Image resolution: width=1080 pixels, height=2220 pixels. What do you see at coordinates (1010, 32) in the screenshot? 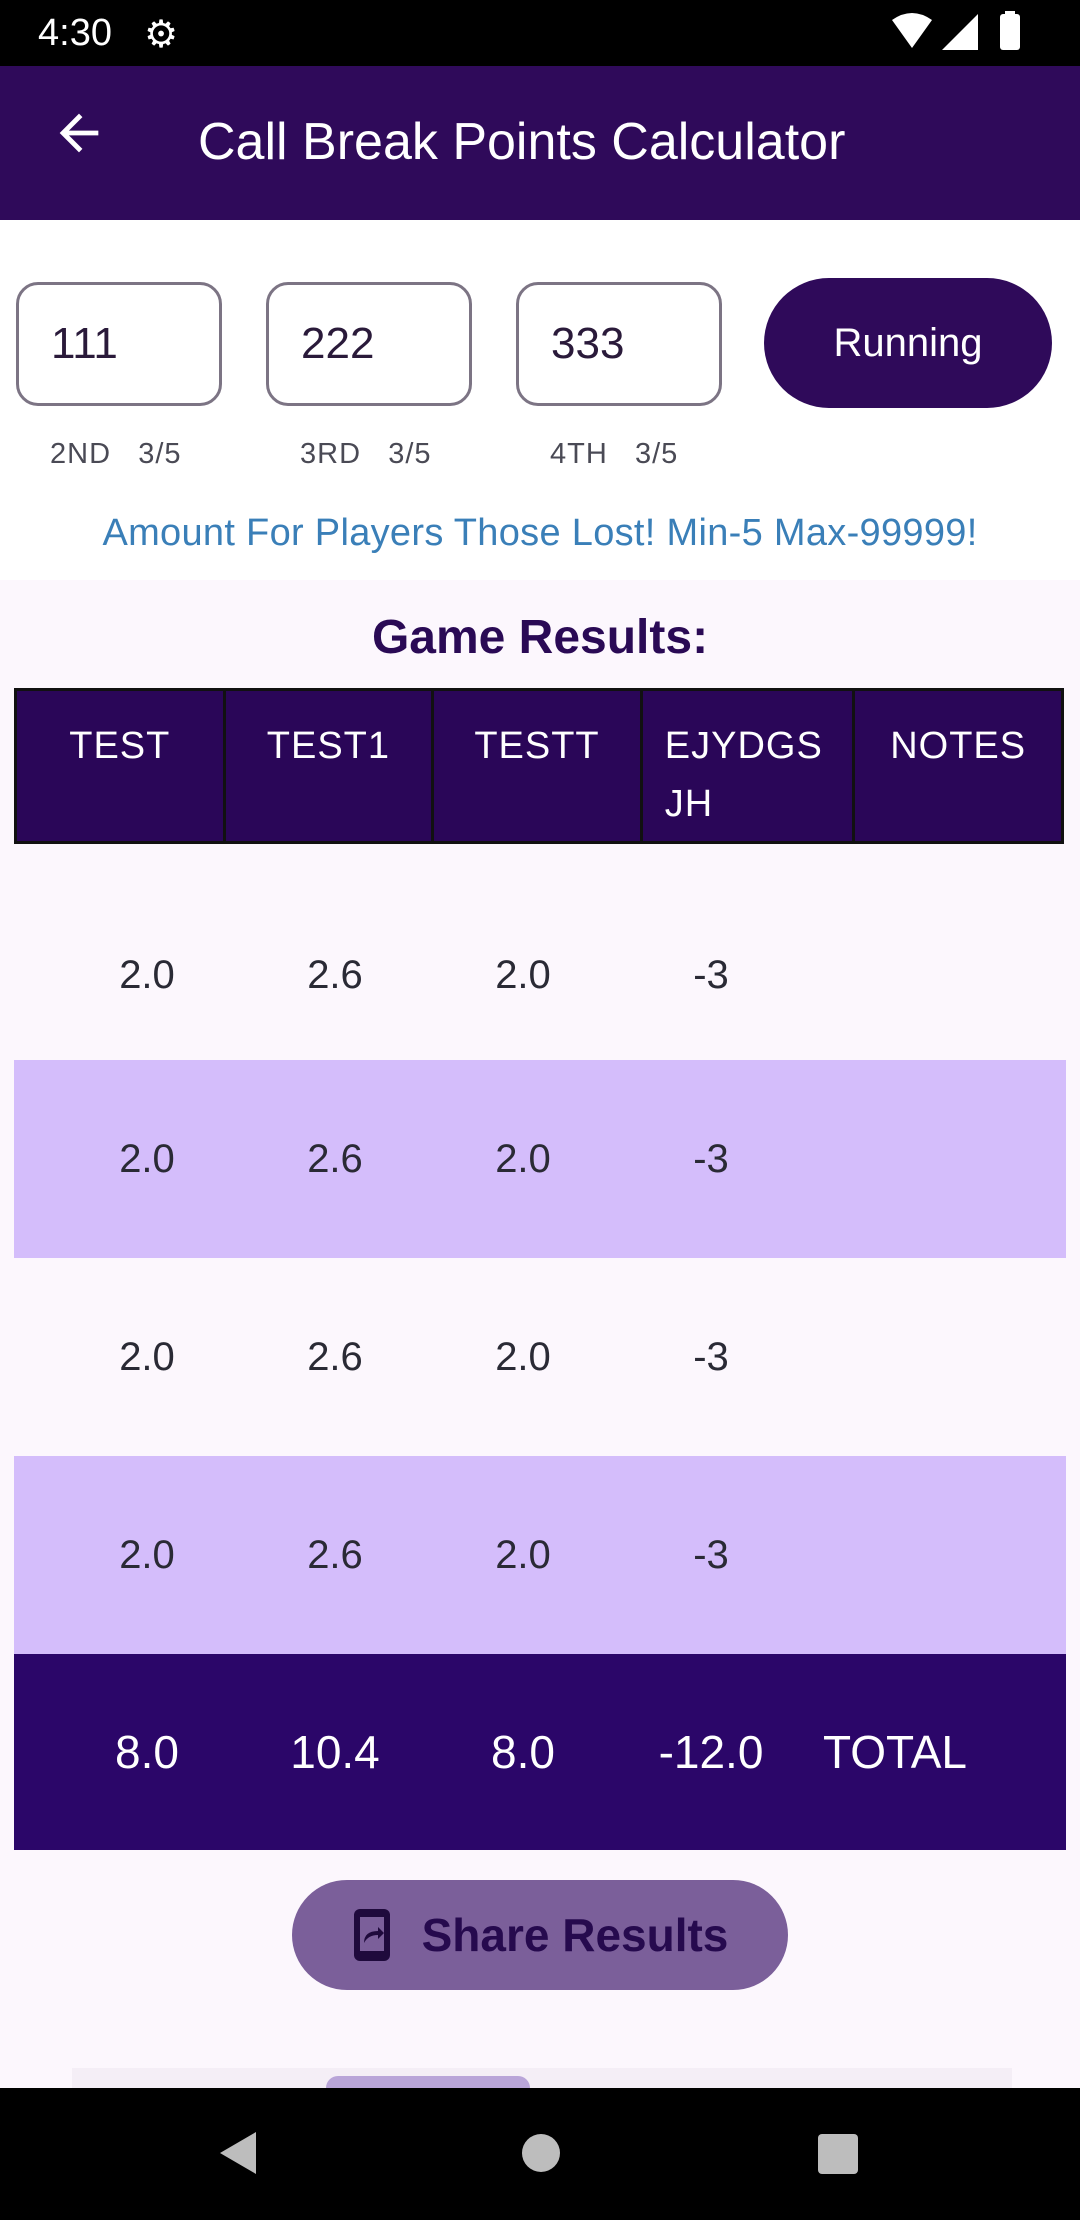
I see `battery-icon` at bounding box center [1010, 32].